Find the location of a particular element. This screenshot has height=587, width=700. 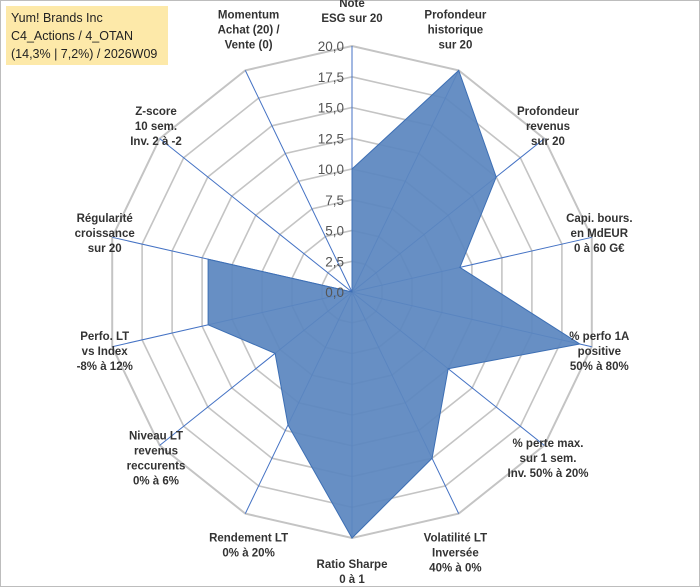

tick-label-4: 10,0 is located at coordinates (331, 169).